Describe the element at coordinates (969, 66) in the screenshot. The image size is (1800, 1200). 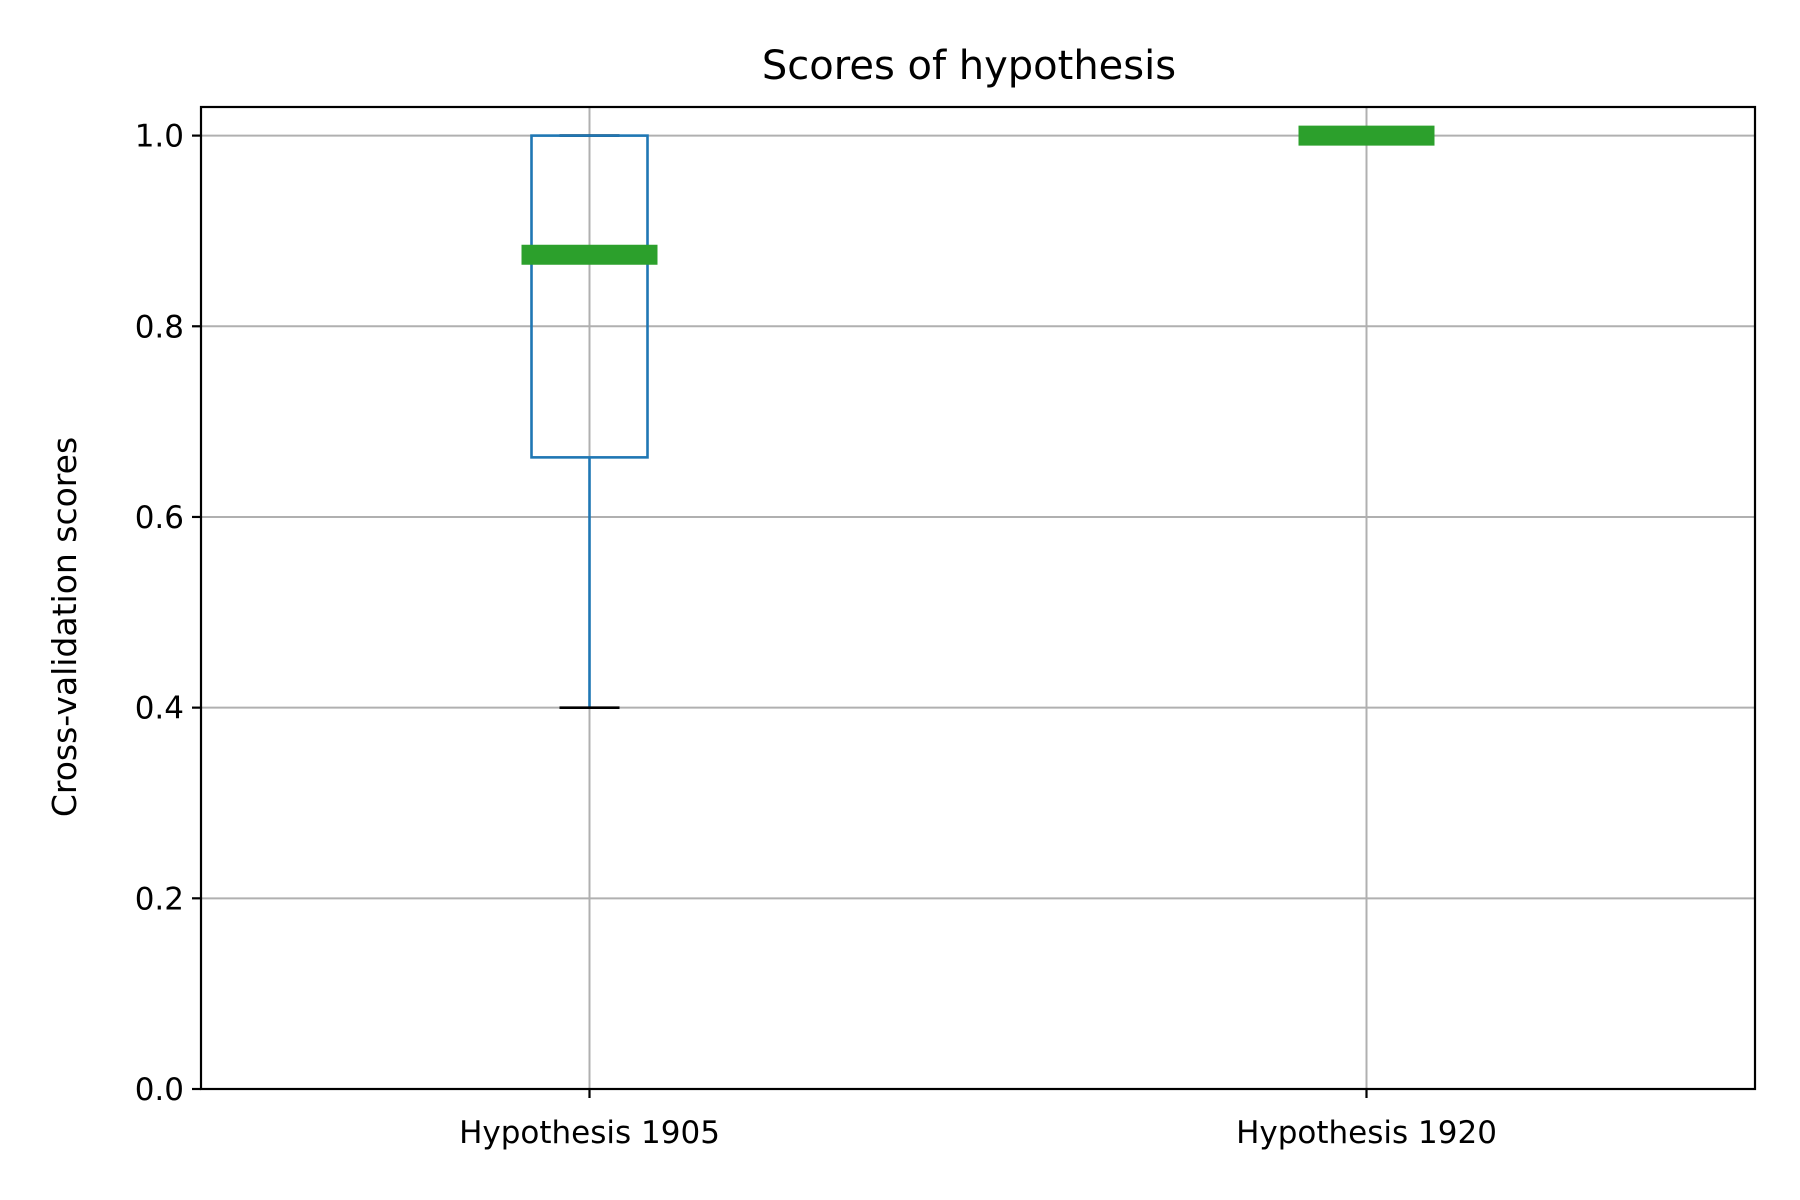
I see `chart-title: Scores of hypothesis` at that location.